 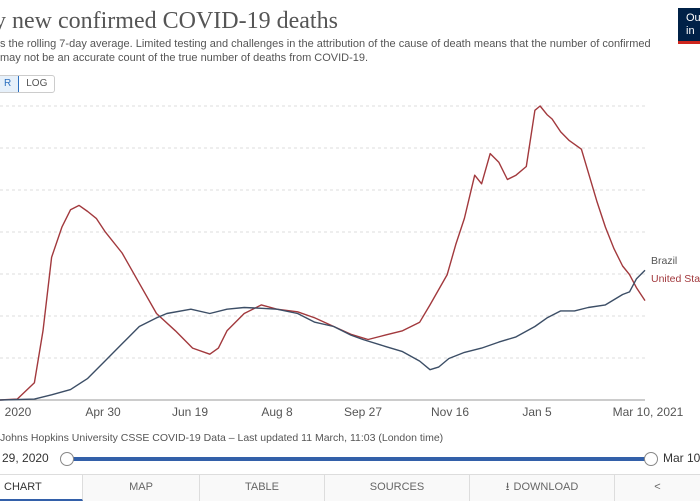 What do you see at coordinates (546, 487) in the screenshot?
I see `tab-download-label: DOWNLOAD` at bounding box center [546, 487].